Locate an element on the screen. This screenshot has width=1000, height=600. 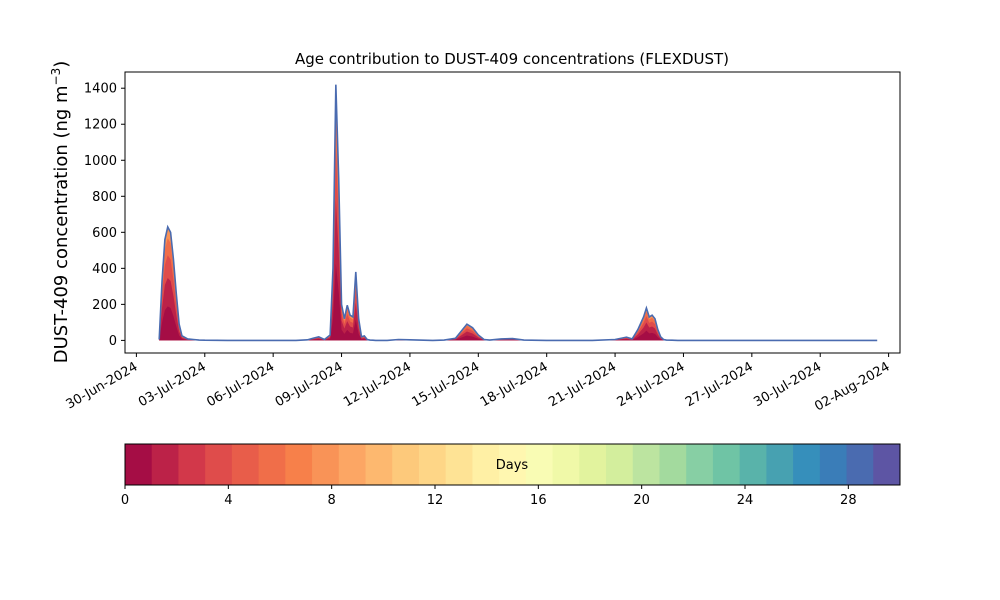
y-tick-label: 1200 is located at coordinates (100, 125).